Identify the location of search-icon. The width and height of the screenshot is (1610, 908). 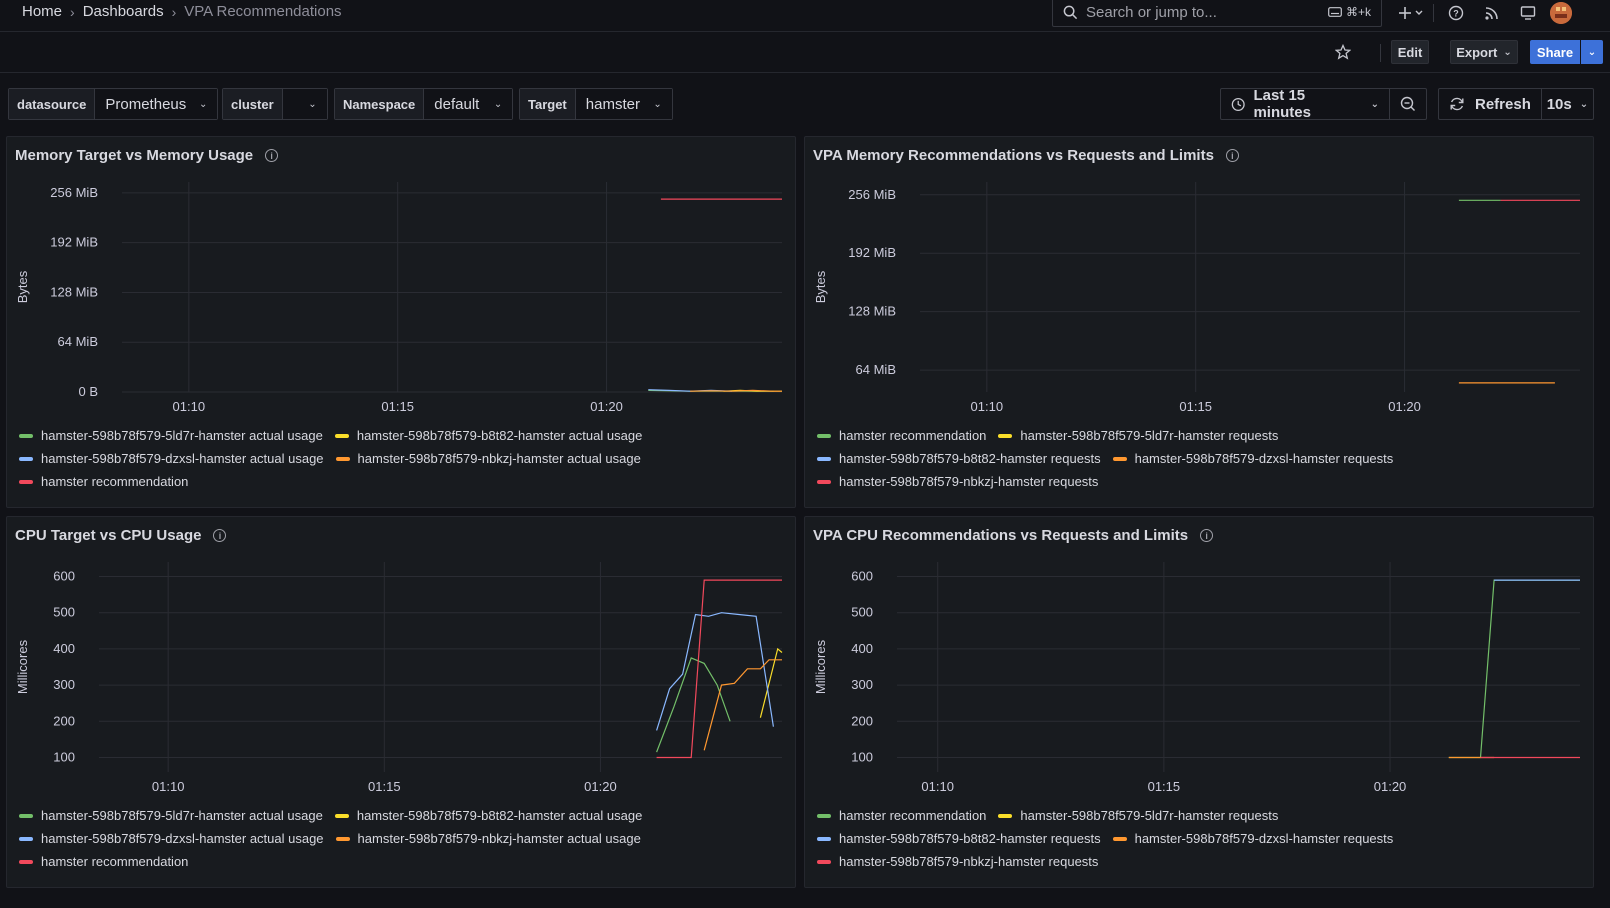
(1070, 12).